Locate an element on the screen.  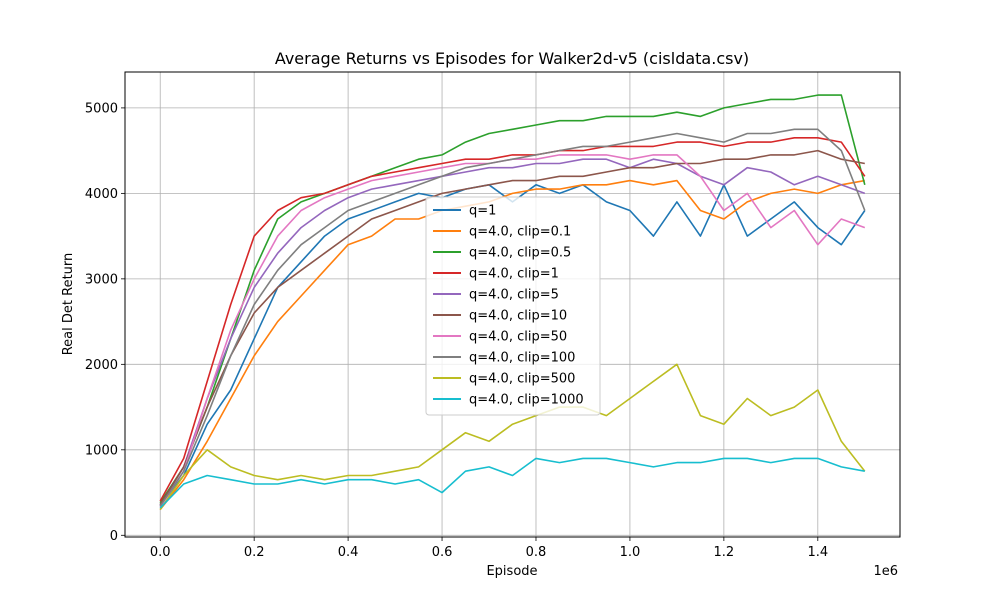
legend-label: q=4.0, clip=5 is located at coordinates (514, 295).